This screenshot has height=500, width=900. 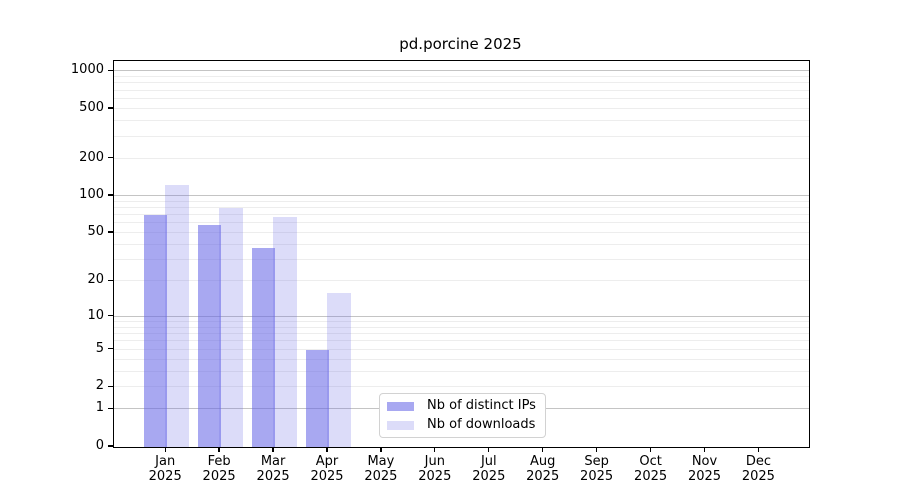 What do you see at coordinates (758, 469) in the screenshot?
I see `x-tick-label-dec: Dec 2025` at bounding box center [758, 469].